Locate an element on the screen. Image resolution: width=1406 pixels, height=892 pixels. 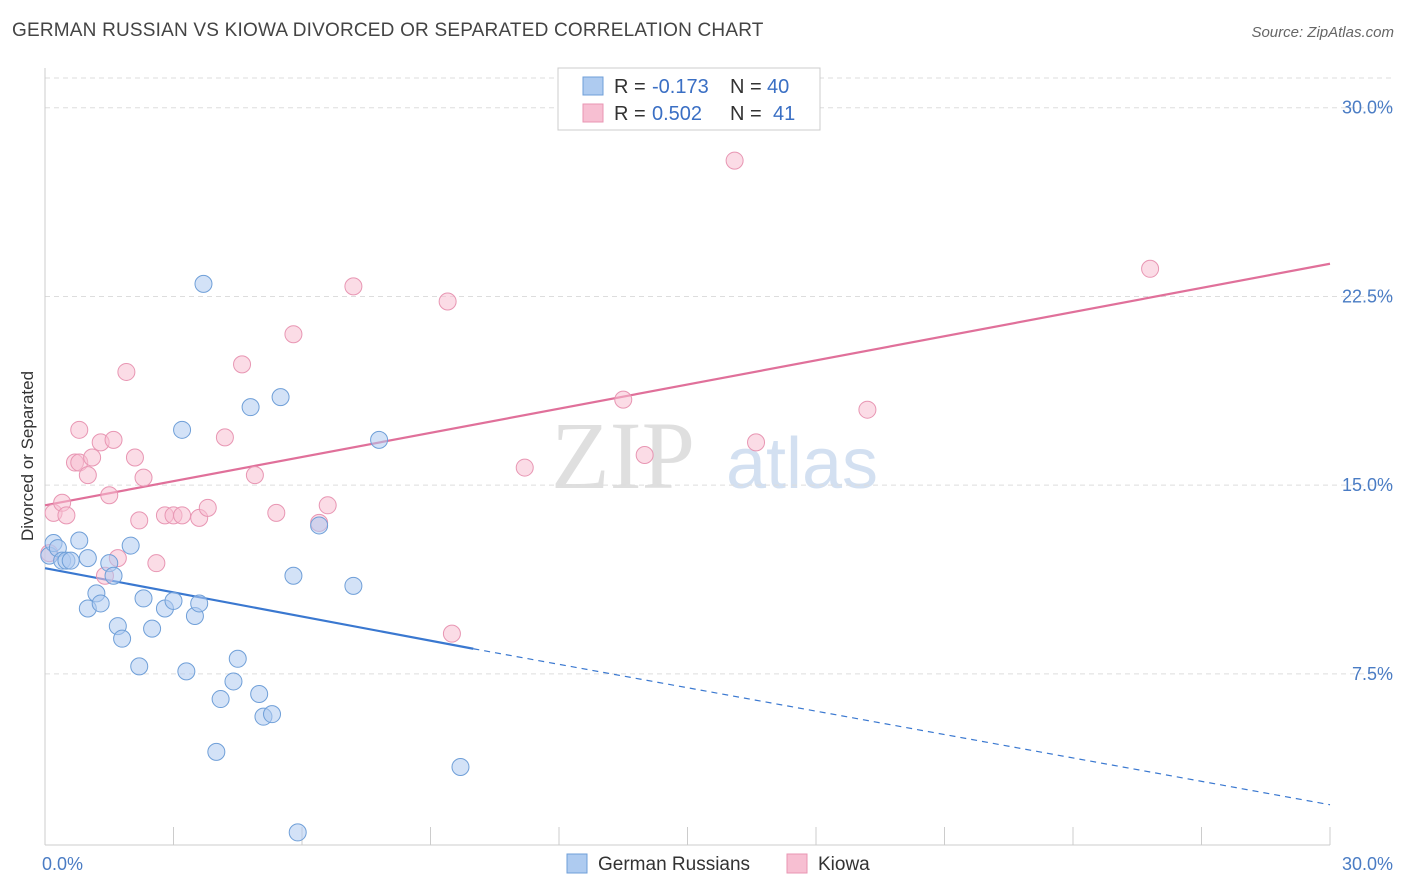
bottom-legend-label-kiowa: Kiowa is located at coordinates (844, 864).